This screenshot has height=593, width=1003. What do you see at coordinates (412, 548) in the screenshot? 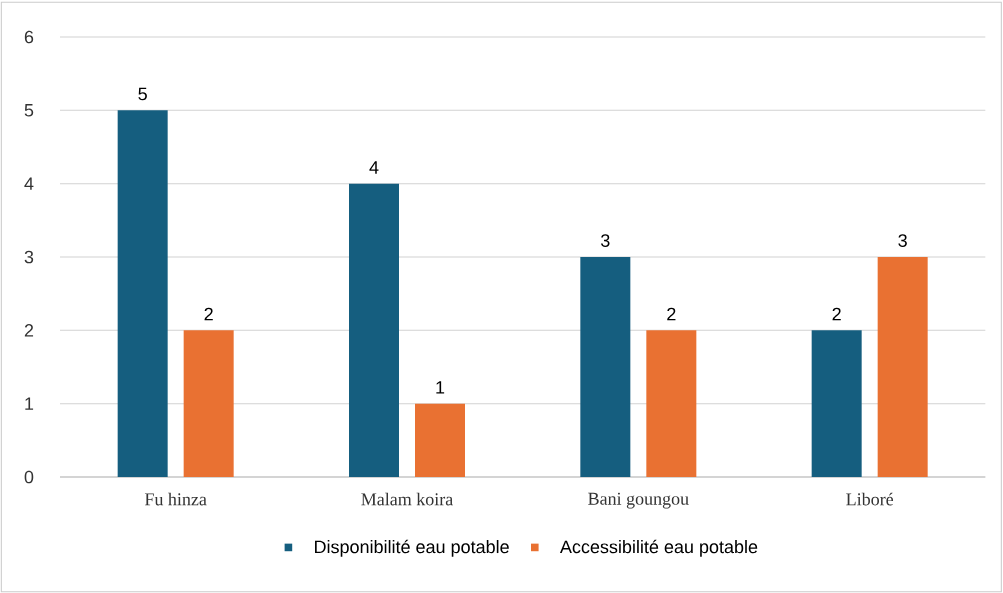
I see `legend-label: Disponibilité eau potable` at bounding box center [412, 548].